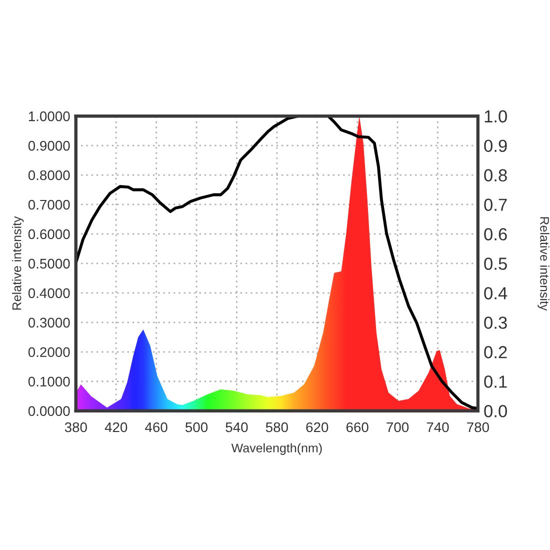  I want to click on y-tick-label: 1.0000, so click(49, 116).